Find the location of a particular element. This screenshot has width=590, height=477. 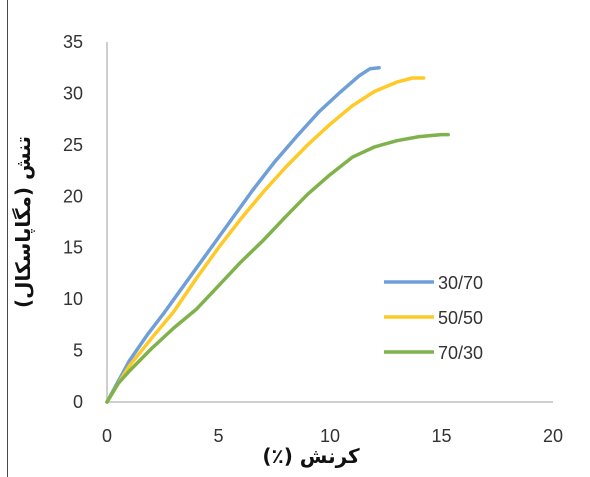

y-tick-labels: 0 5 10 15 20 25 30 35 is located at coordinates (73, 222).